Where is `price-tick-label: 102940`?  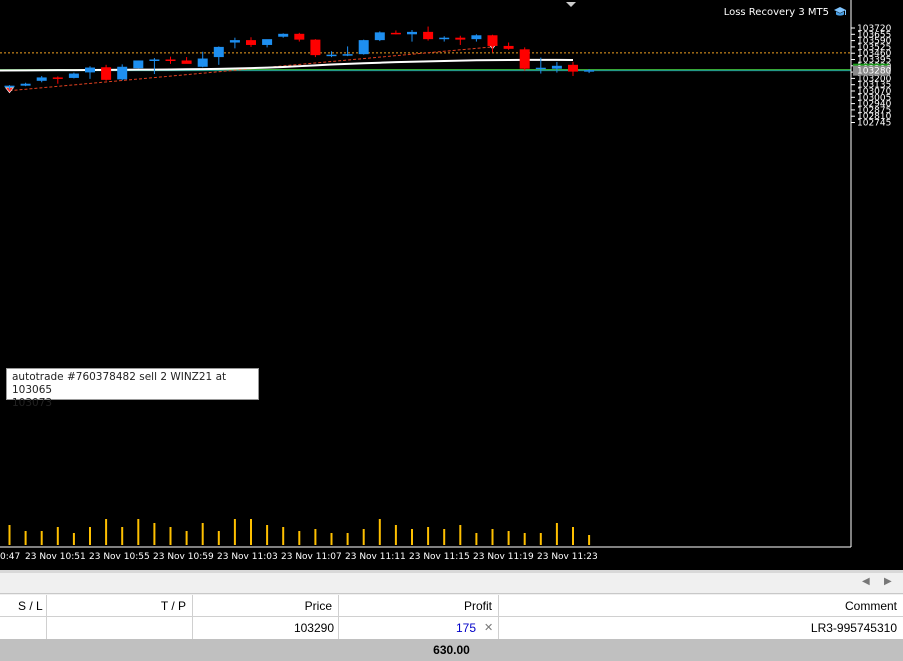
price-tick-label: 102940 is located at coordinates (874, 105).